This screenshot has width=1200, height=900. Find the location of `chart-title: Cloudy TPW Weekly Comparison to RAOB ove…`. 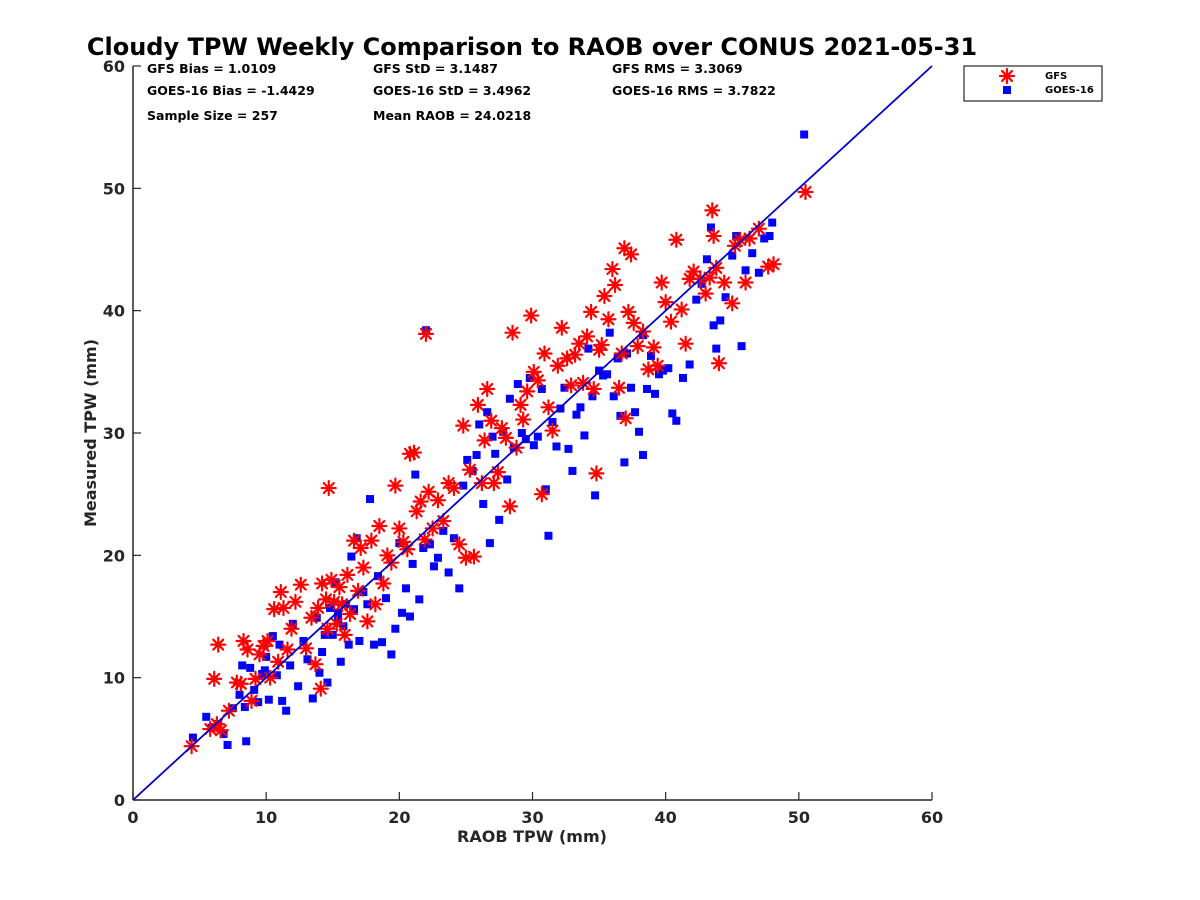

chart-title: Cloudy TPW Weekly Comparison to RAOB ove… is located at coordinates (532, 47).